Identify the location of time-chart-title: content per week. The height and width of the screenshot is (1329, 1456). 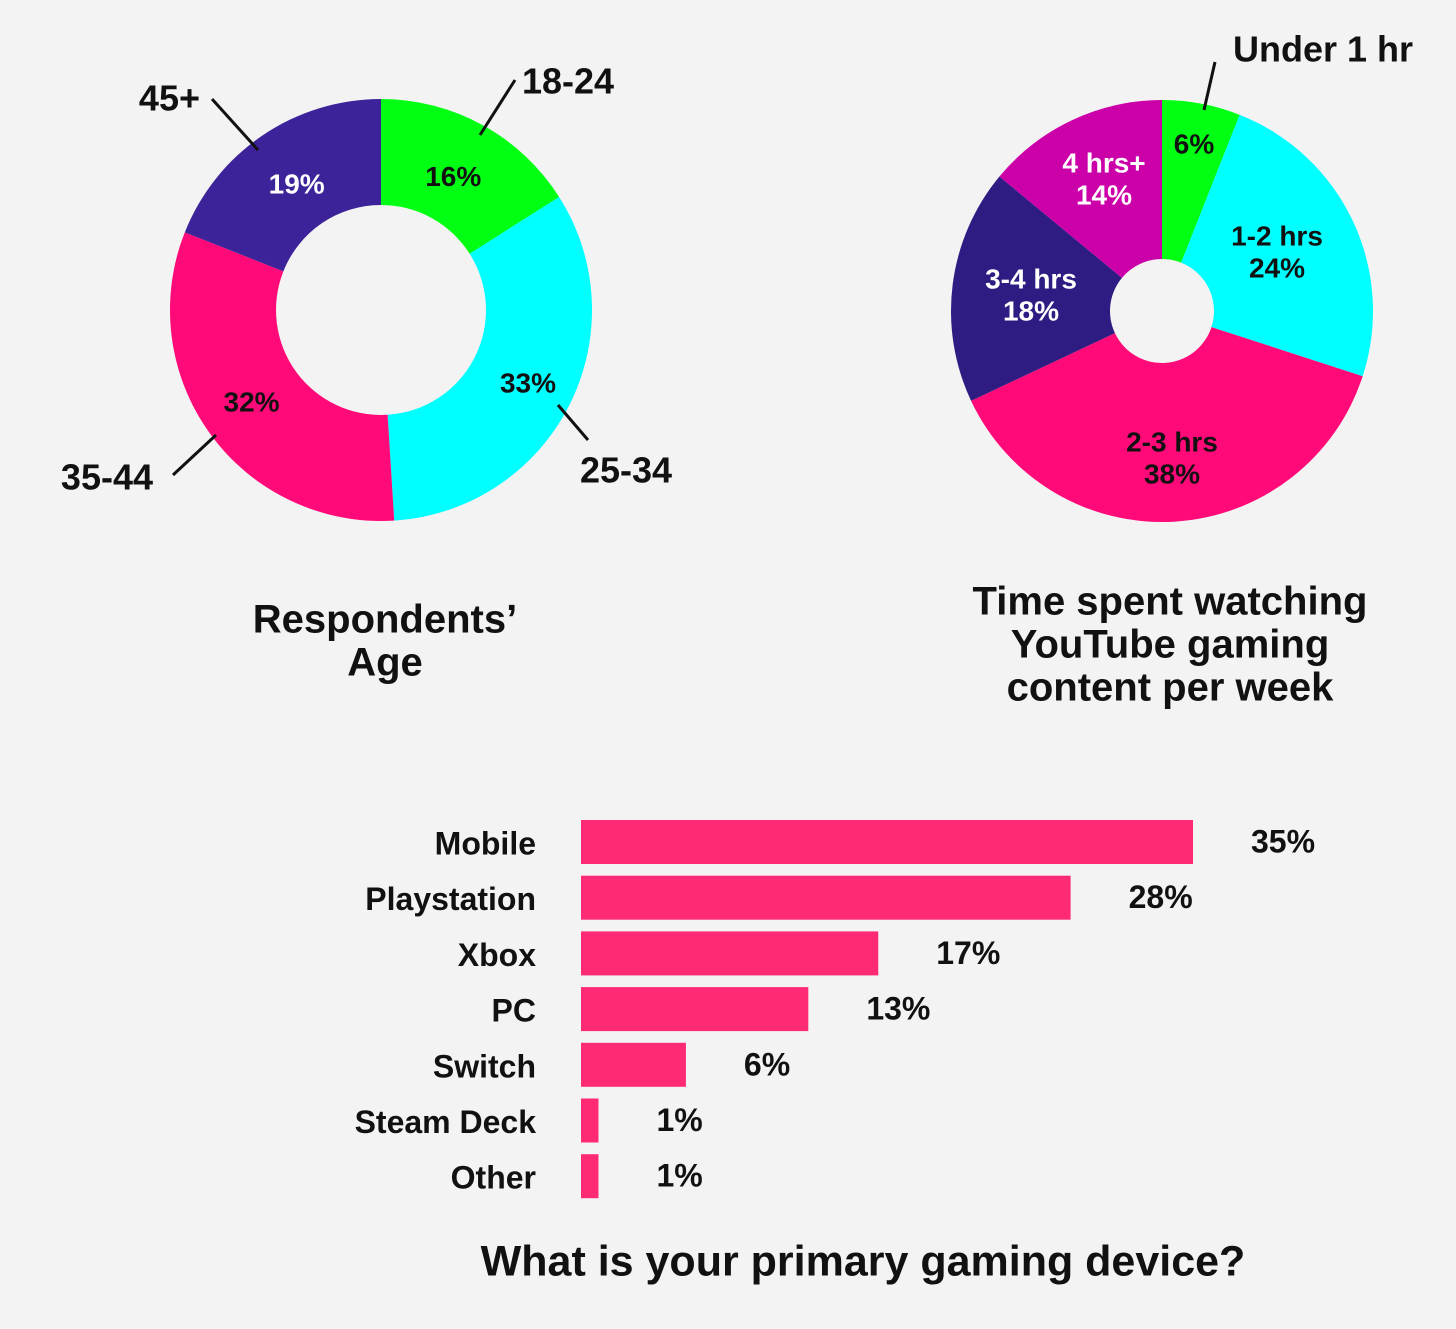
(1171, 688).